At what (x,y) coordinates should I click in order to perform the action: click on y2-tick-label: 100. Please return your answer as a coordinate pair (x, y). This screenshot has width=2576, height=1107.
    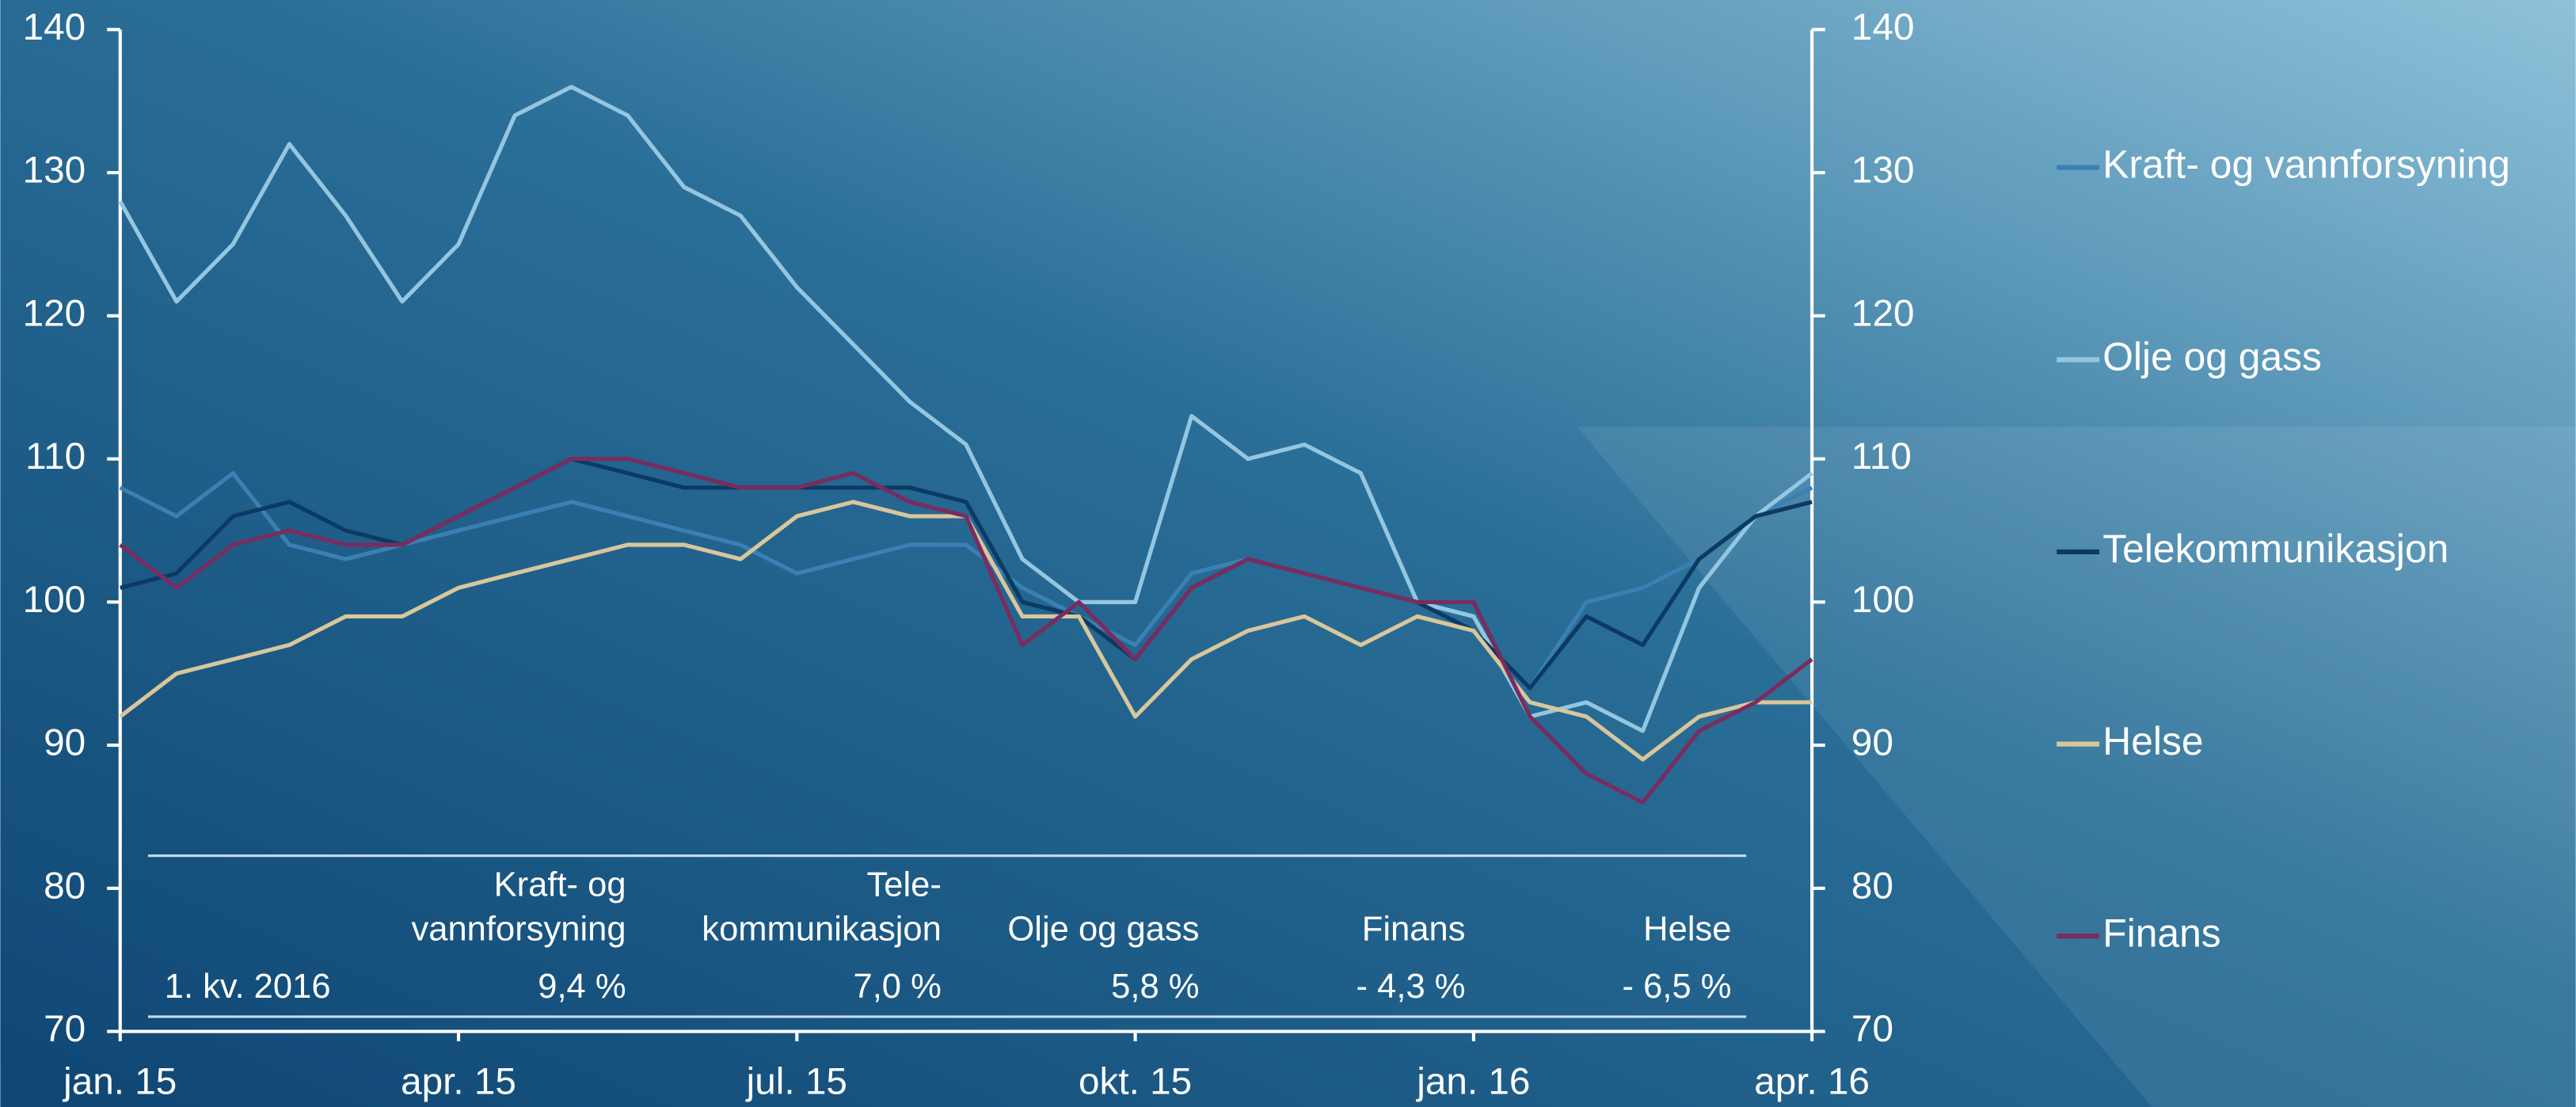
    Looking at the image, I should click on (1883, 600).